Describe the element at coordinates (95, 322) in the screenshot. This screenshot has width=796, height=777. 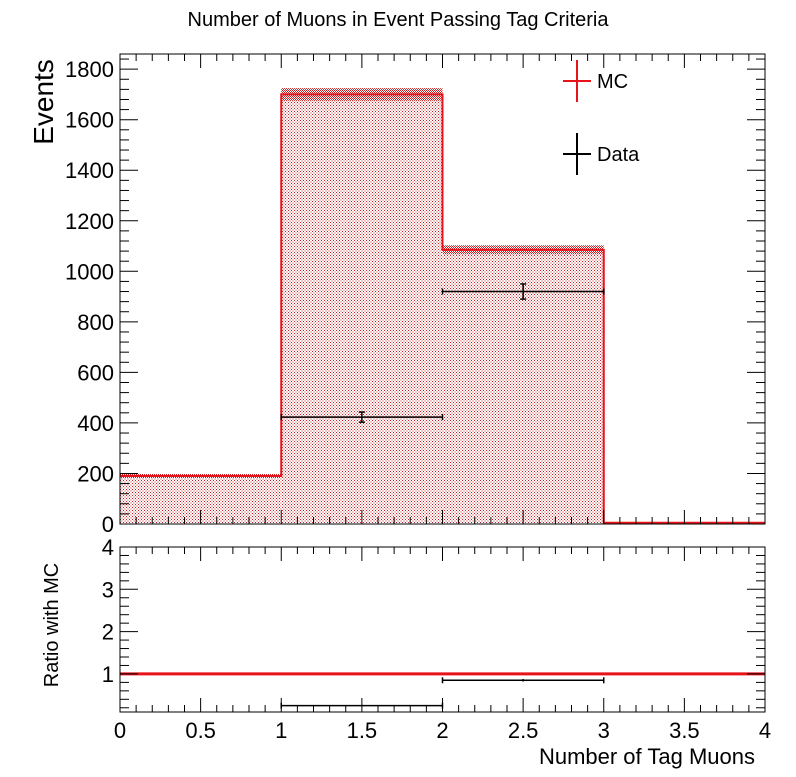
I see `y-tick-label: 800` at that location.